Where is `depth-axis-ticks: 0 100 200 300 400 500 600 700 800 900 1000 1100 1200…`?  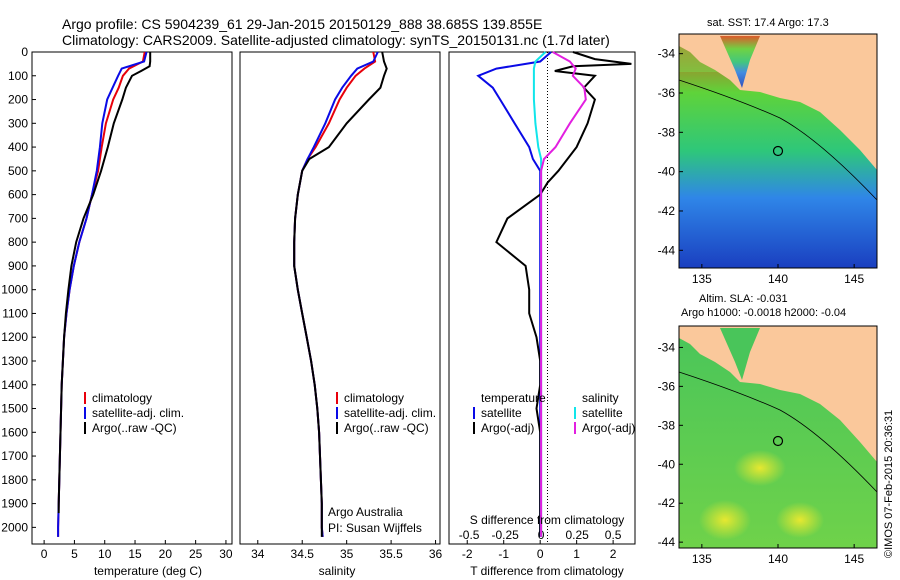 depth-axis-ticks: 0 100 200 300 400 500 600 700 800 900 1000 1100 1200… is located at coordinates (18, 289).